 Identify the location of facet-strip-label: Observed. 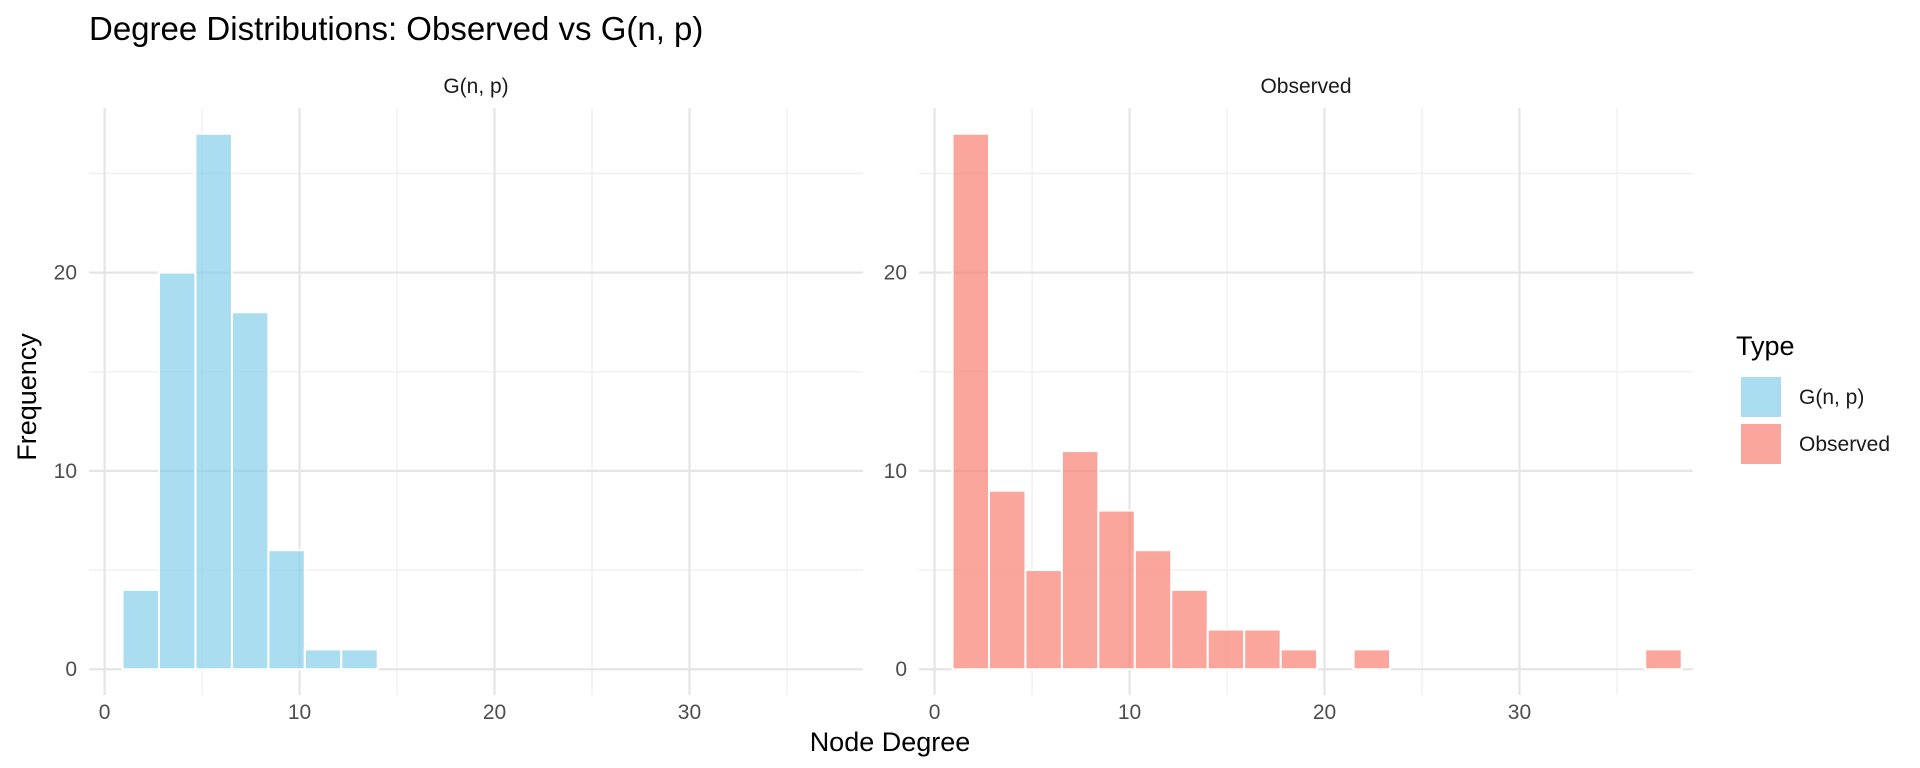
(1305, 86).